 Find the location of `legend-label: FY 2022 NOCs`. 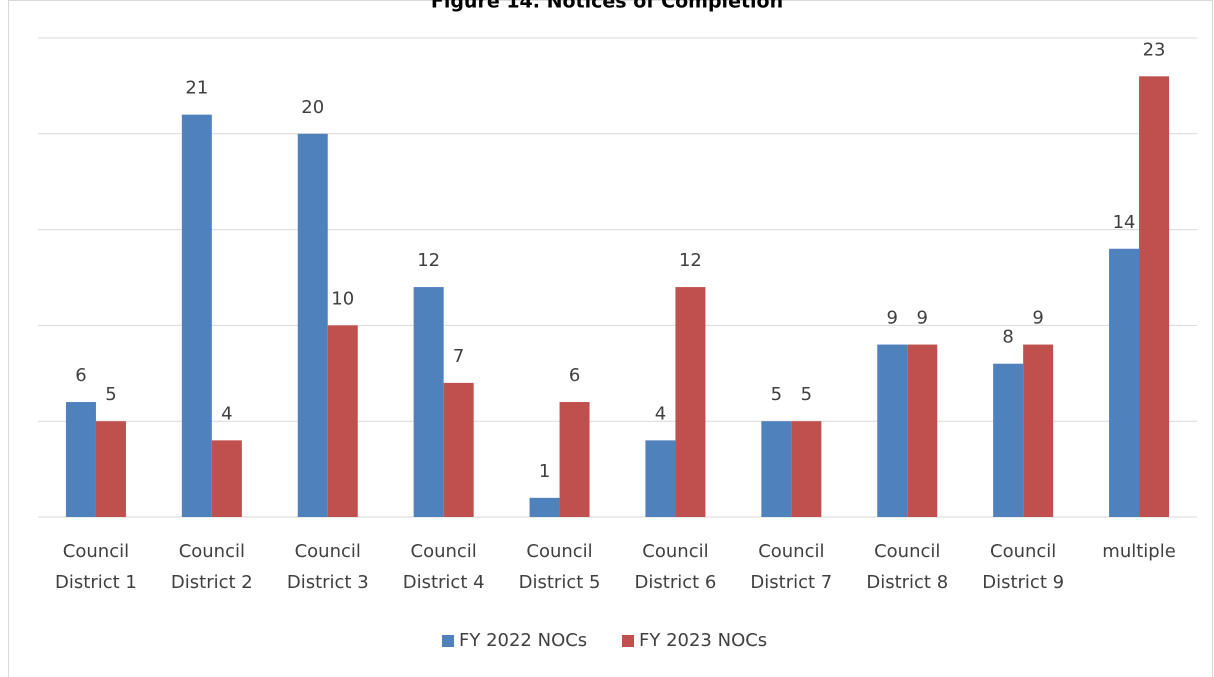

legend-label: FY 2022 NOCs is located at coordinates (523, 640).